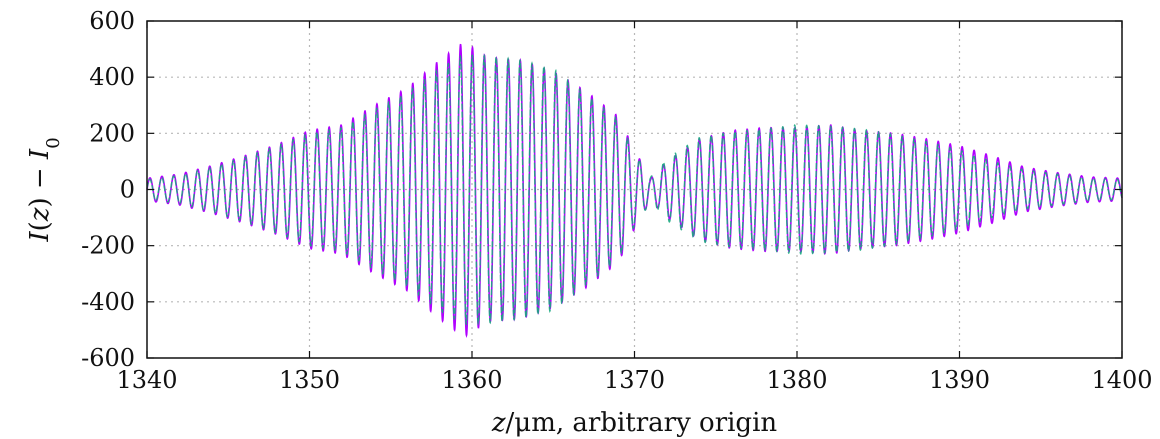 The height and width of the screenshot is (439, 1160). Describe the element at coordinates (309, 380) in the screenshot. I see `x-tick-label: 1350` at that location.